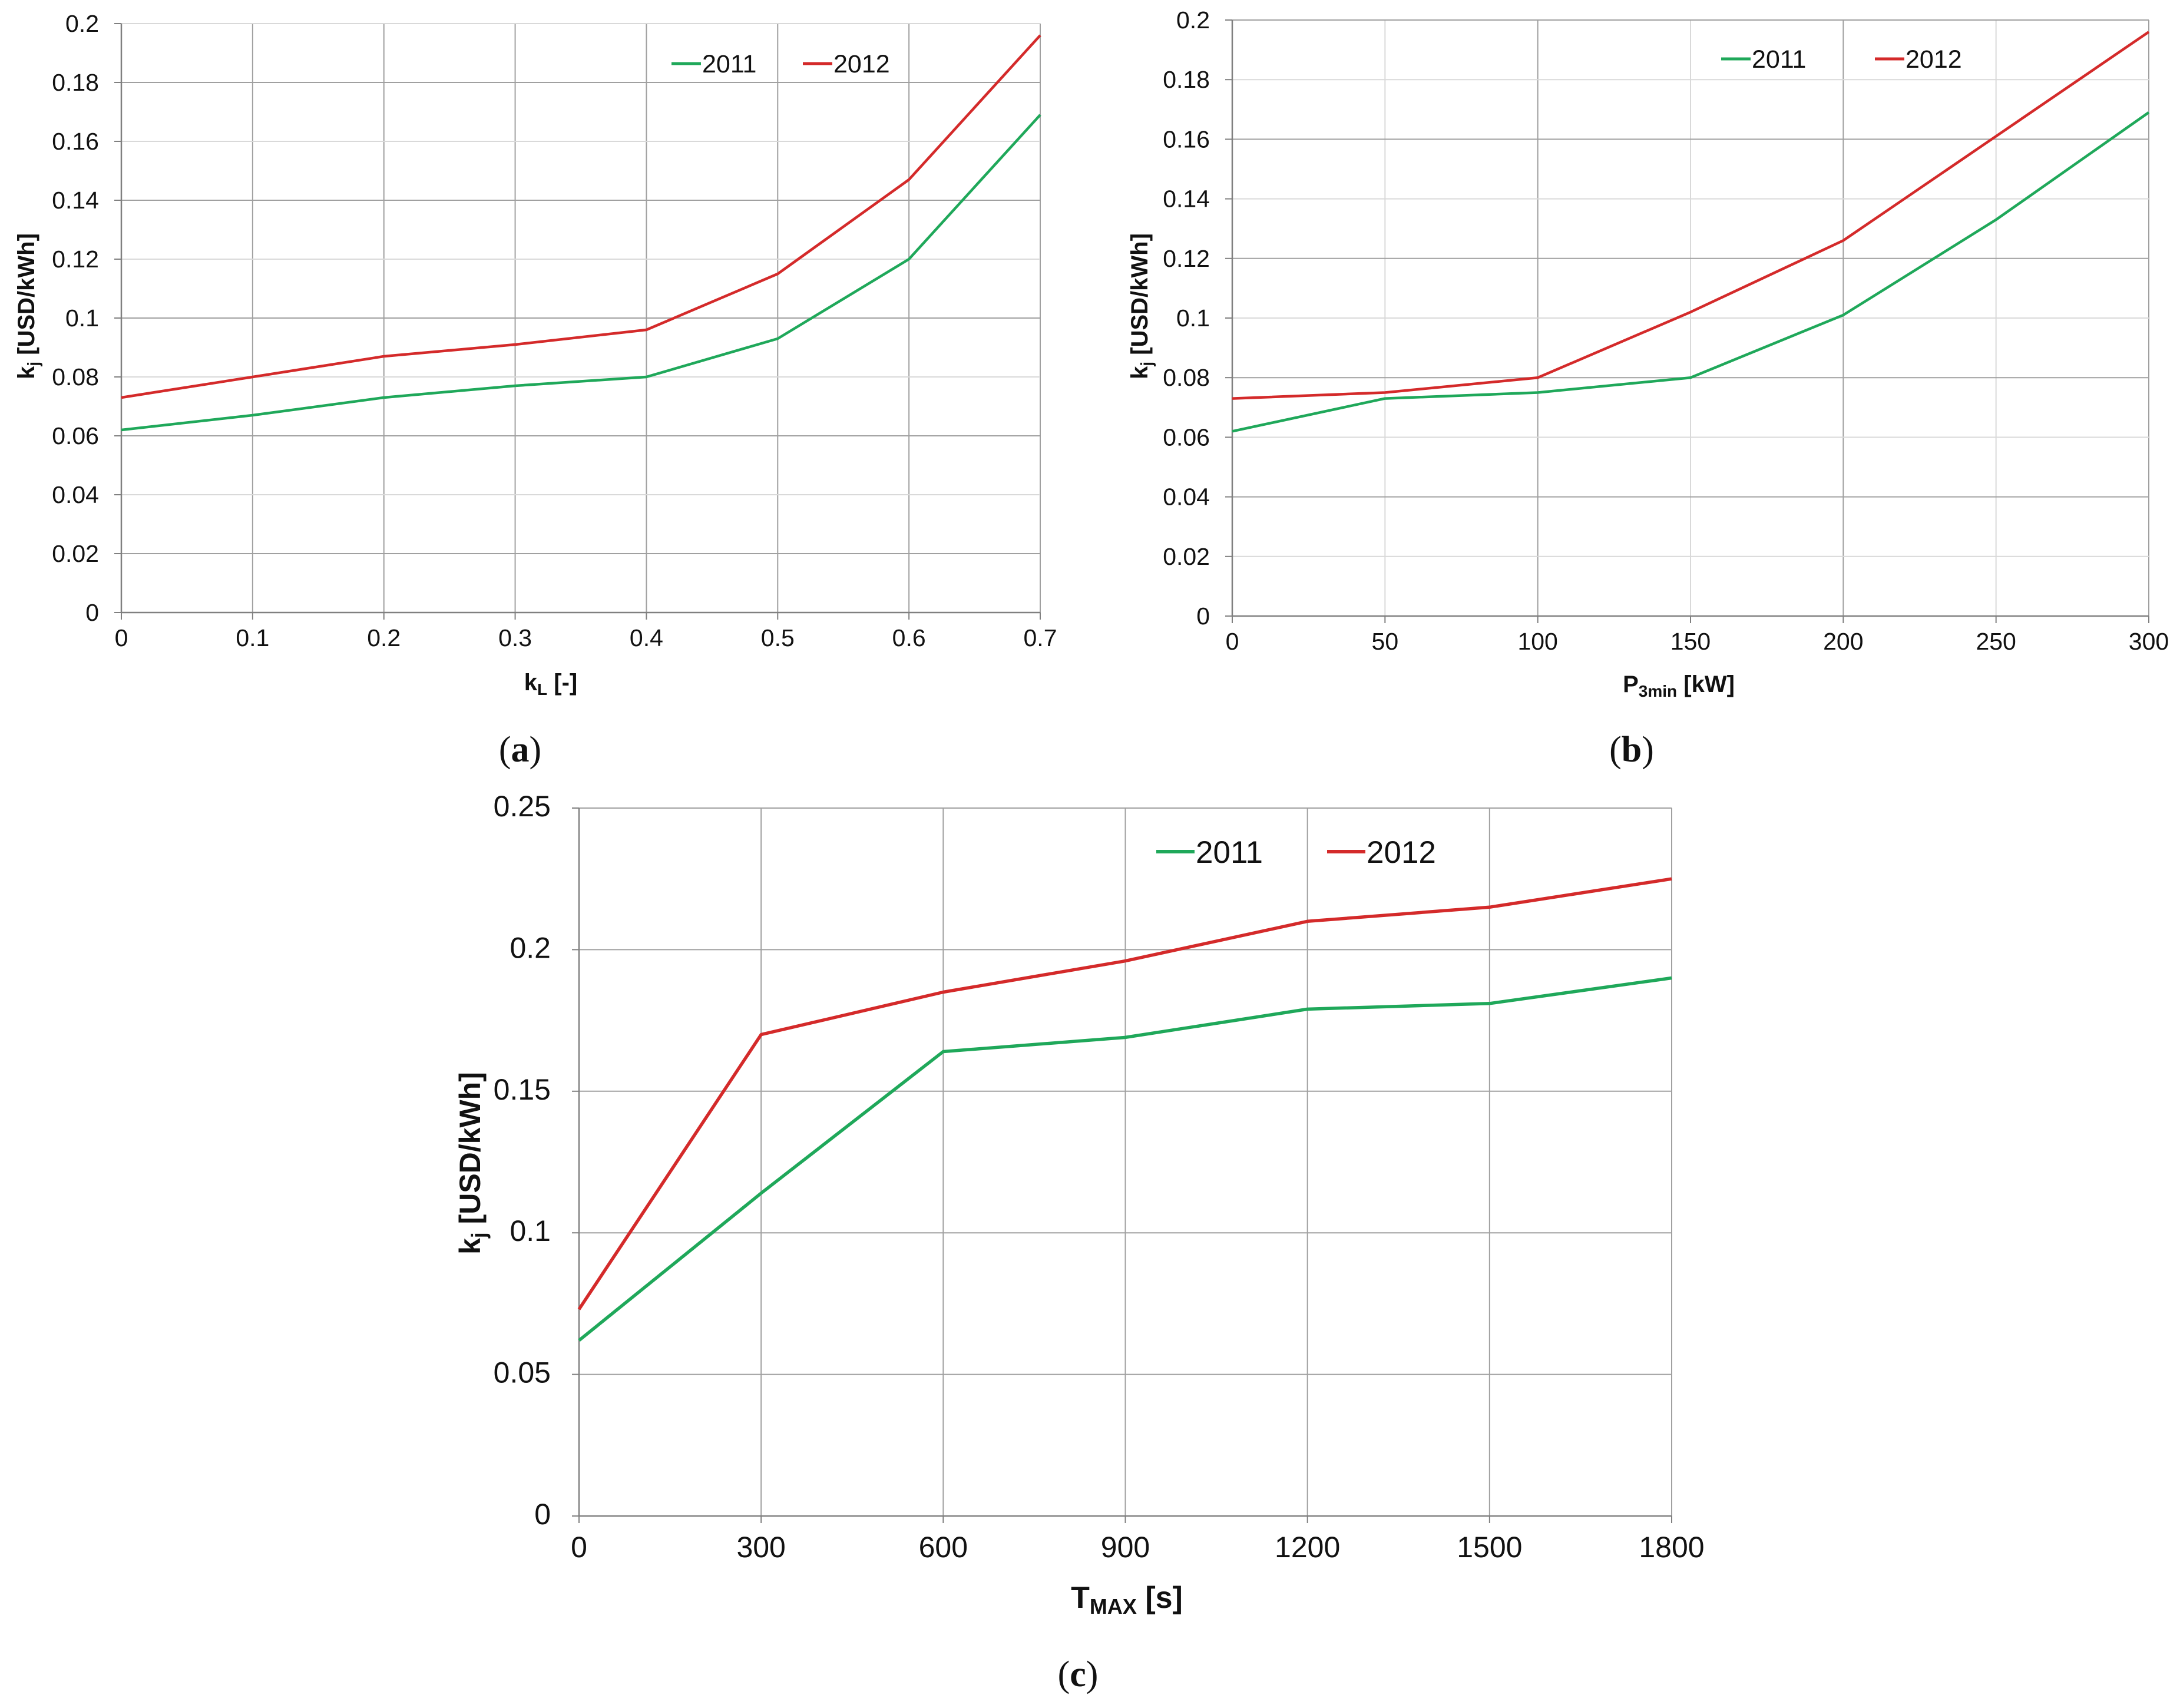  What do you see at coordinates (1843, 642) in the screenshot?
I see `x-tick-label: 200` at bounding box center [1843, 642].